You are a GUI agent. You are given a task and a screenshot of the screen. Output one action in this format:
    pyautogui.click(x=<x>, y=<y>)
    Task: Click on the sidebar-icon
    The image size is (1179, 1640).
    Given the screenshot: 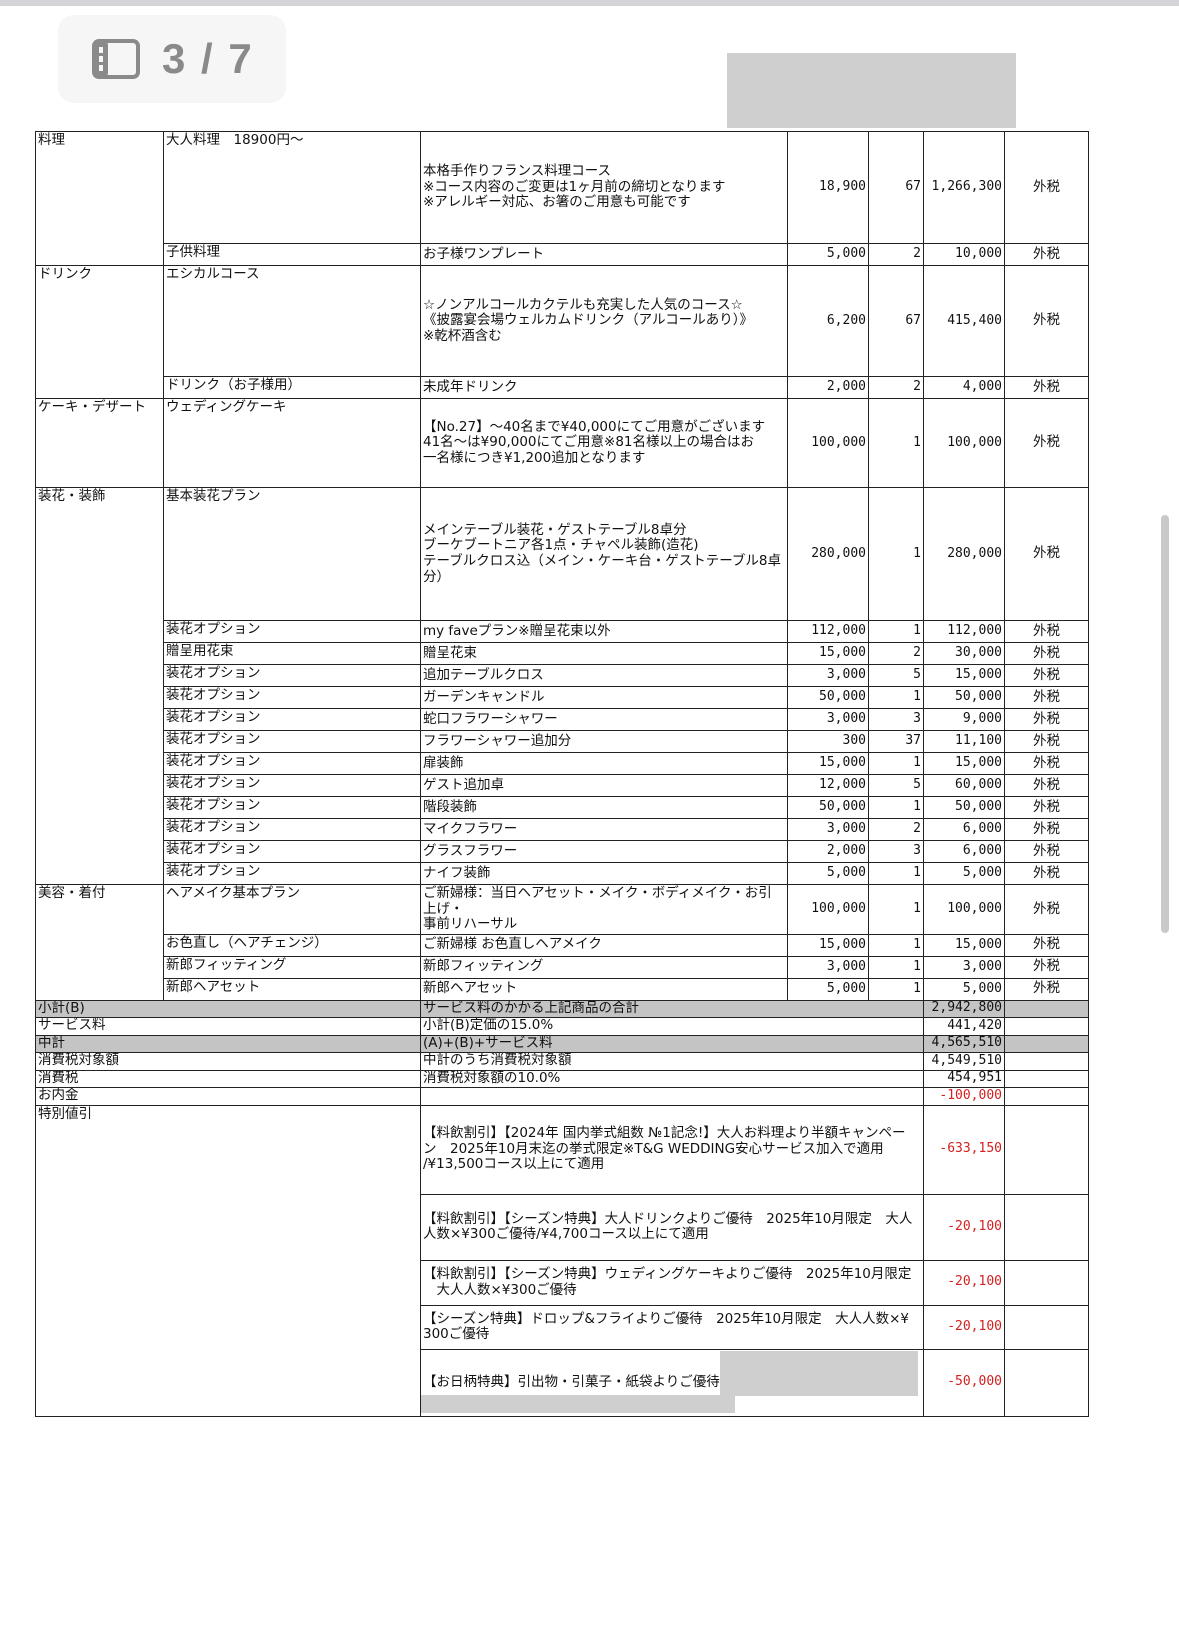 What is the action you would take?
    pyautogui.click(x=116, y=59)
    